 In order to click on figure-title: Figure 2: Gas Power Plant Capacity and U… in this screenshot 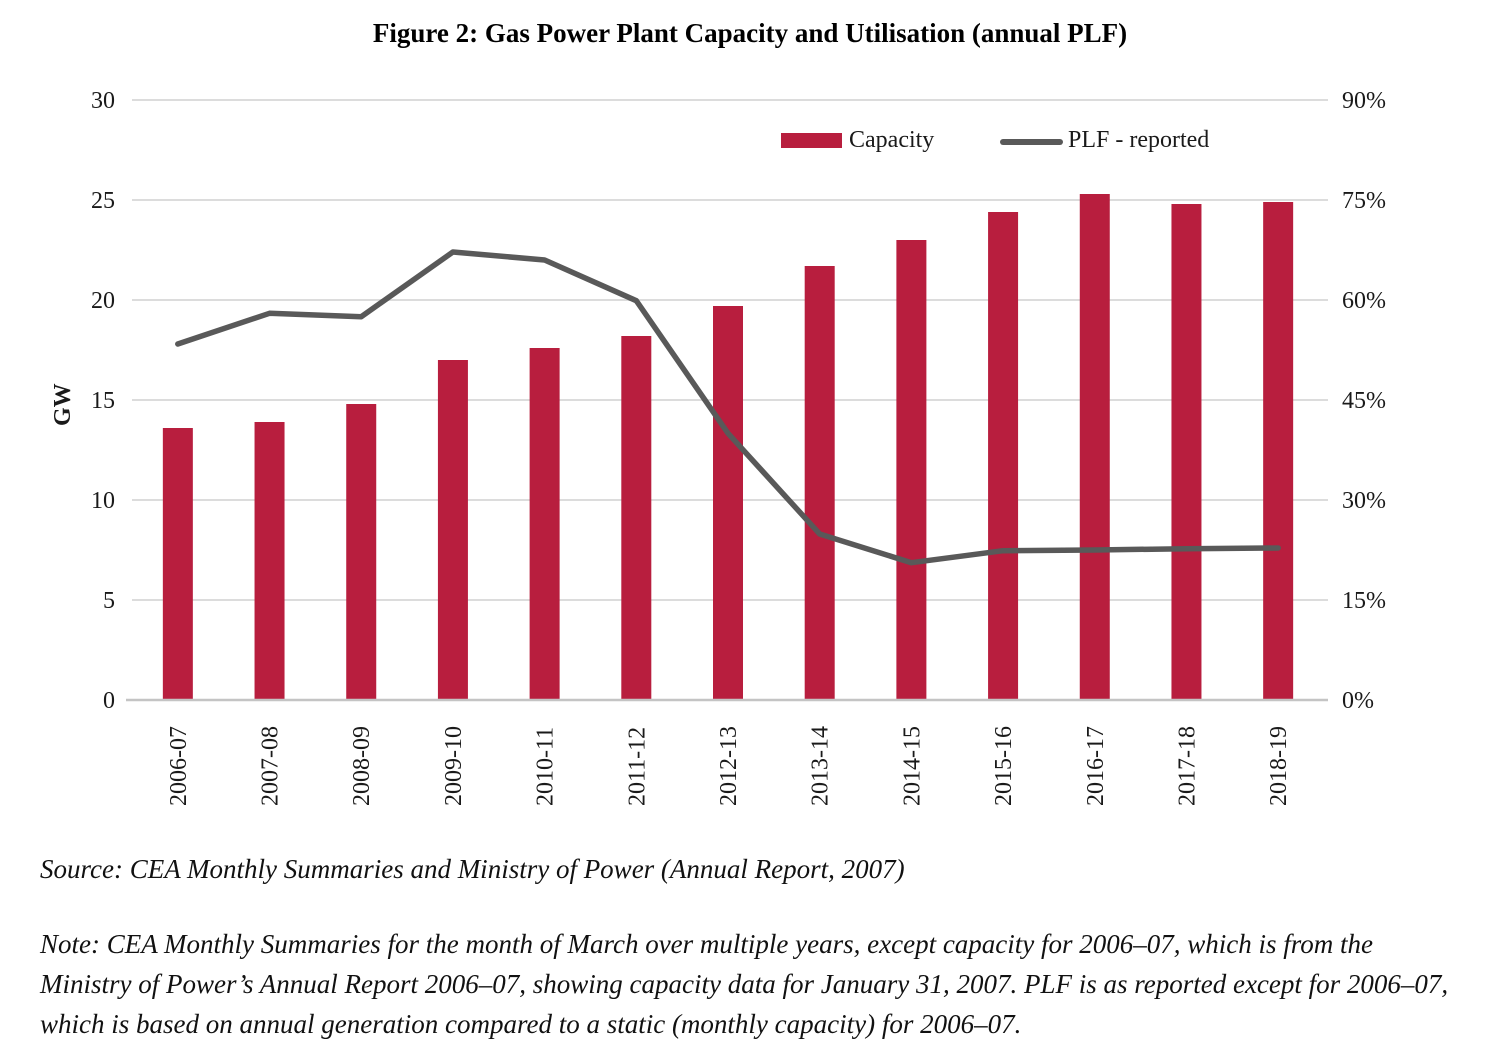, I will do `click(750, 33)`.